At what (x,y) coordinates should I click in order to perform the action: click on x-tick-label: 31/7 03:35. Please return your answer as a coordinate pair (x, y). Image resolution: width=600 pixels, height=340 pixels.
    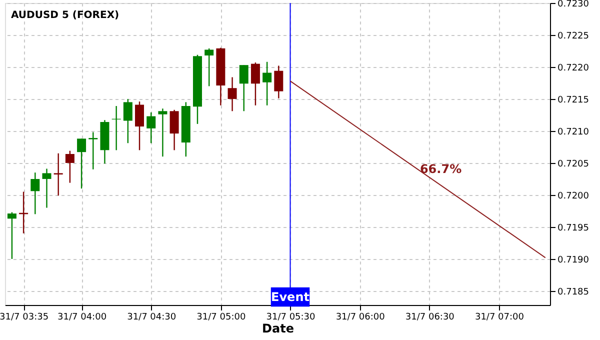
    Looking at the image, I should click on (24, 317).